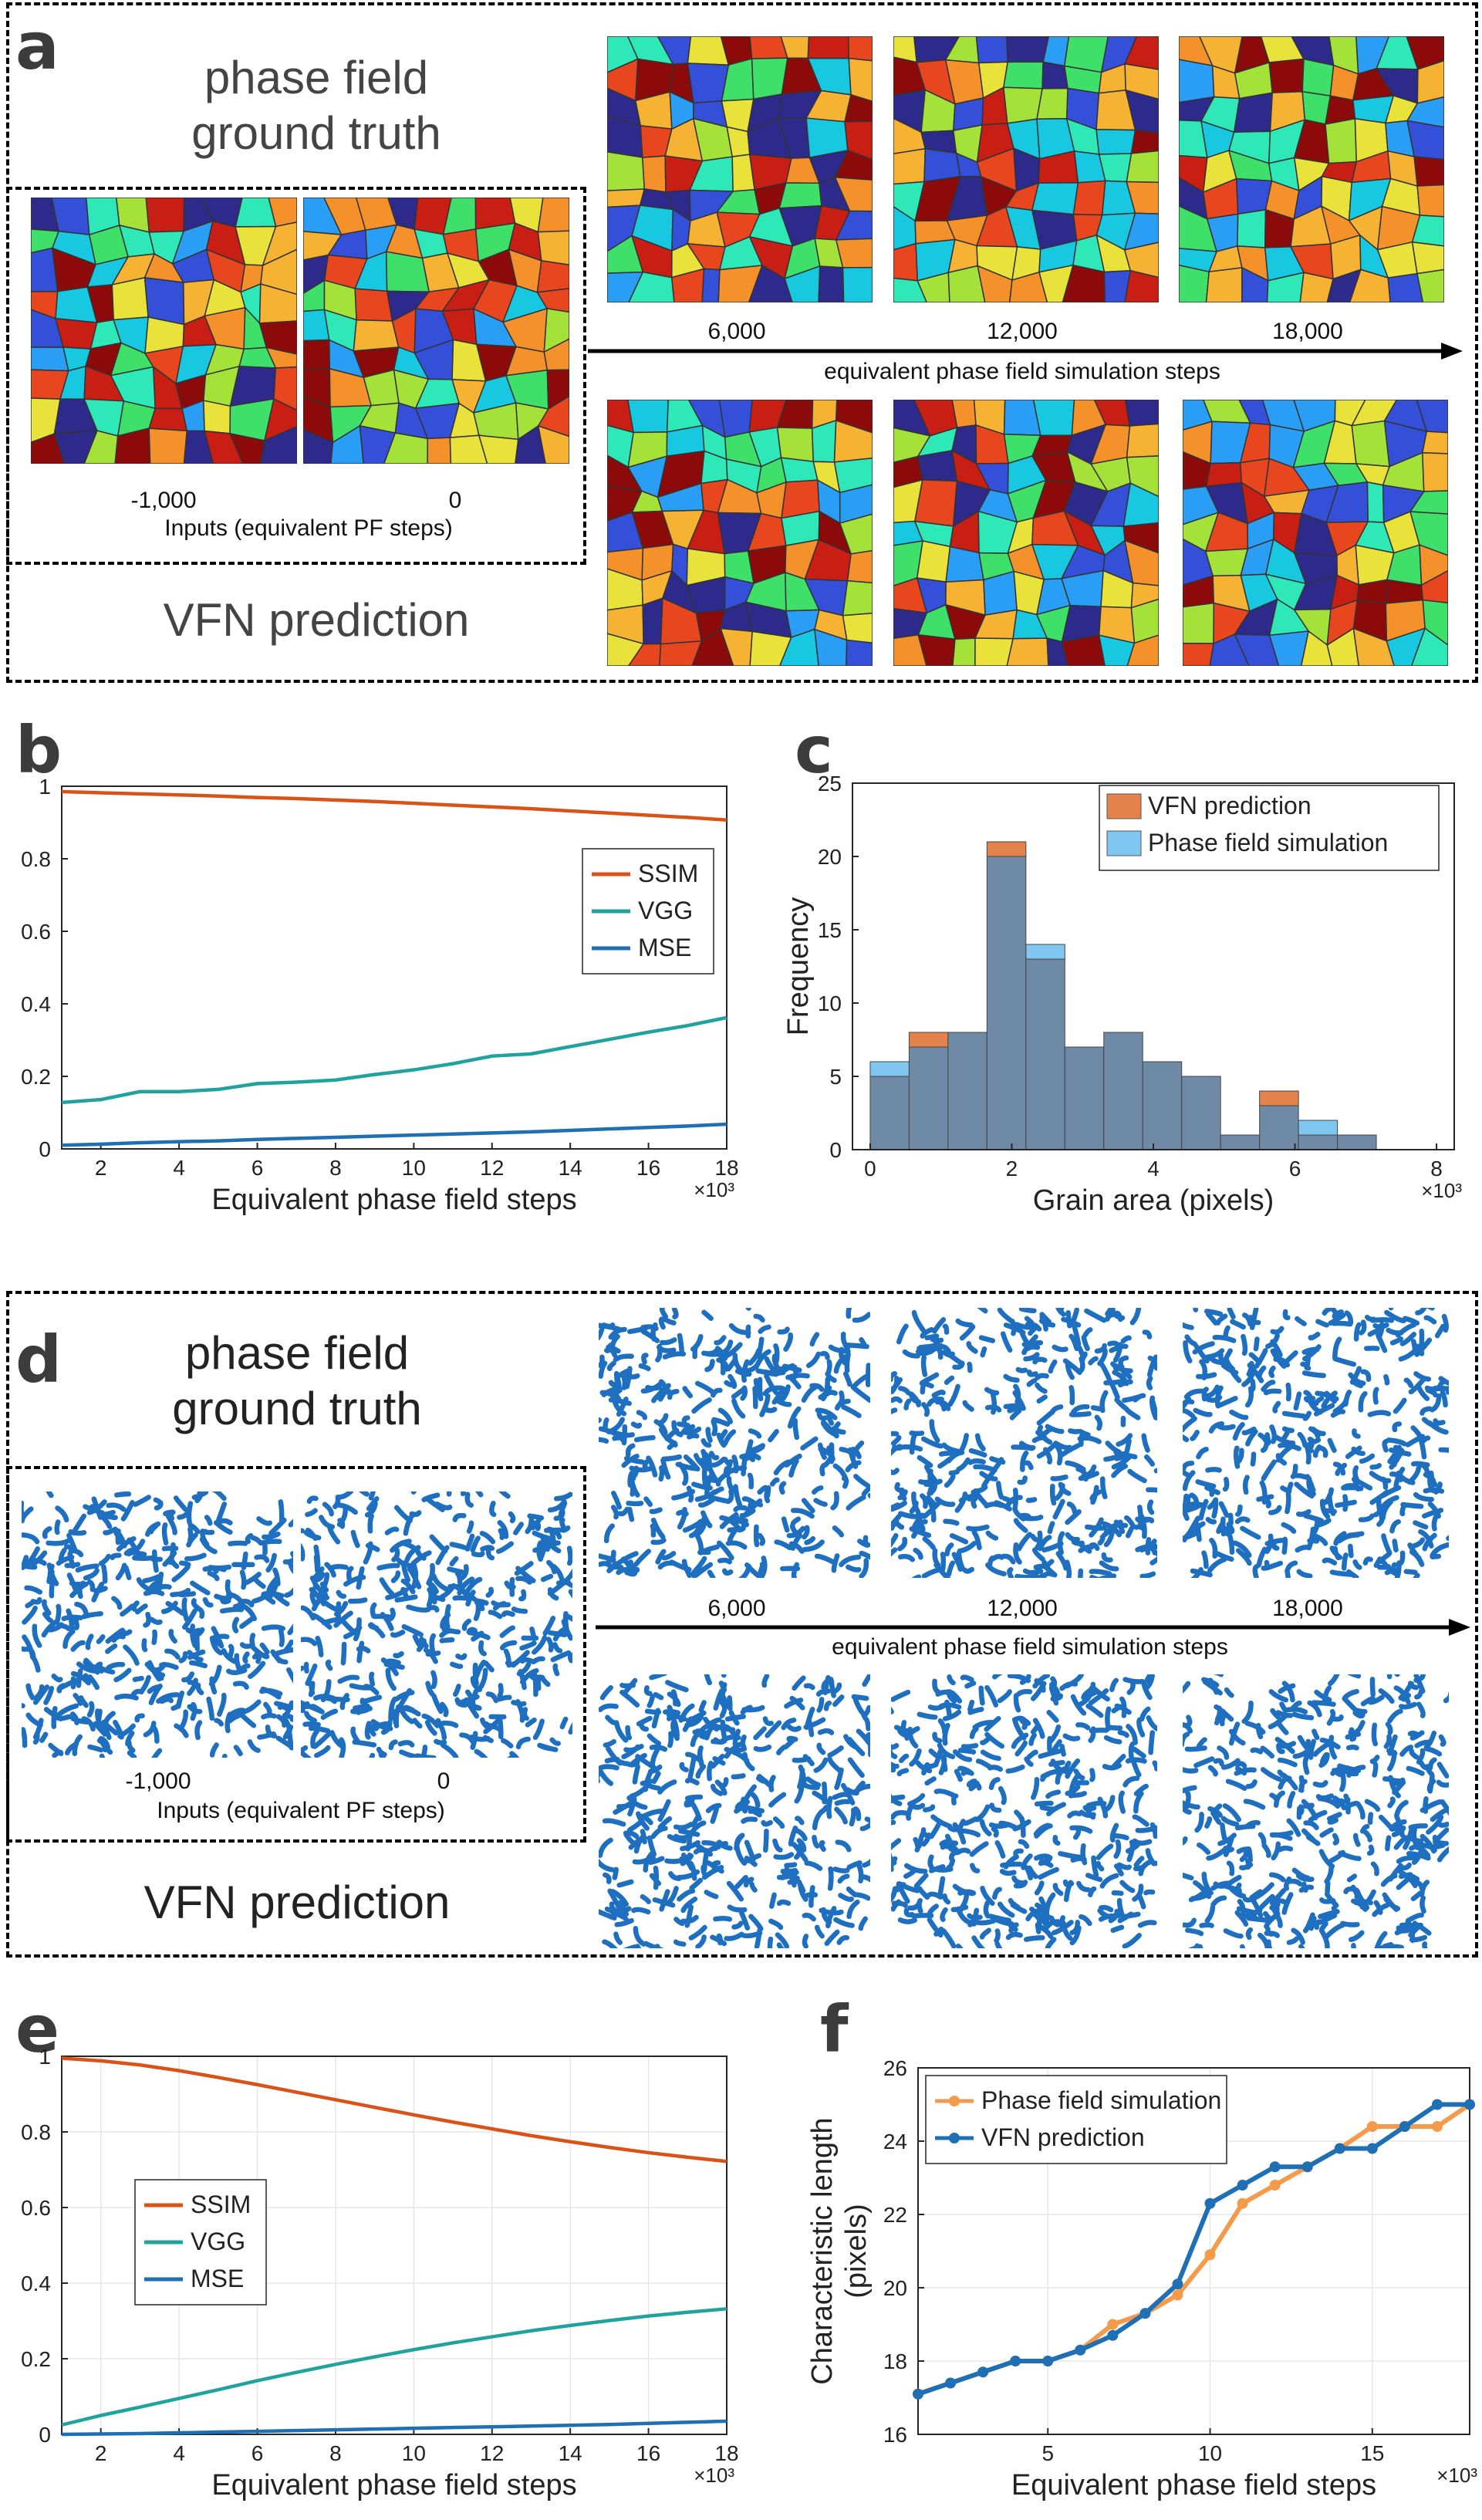 This screenshot has width=1482, height=2520. I want to click on series-line-vgg, so click(394, 1060).